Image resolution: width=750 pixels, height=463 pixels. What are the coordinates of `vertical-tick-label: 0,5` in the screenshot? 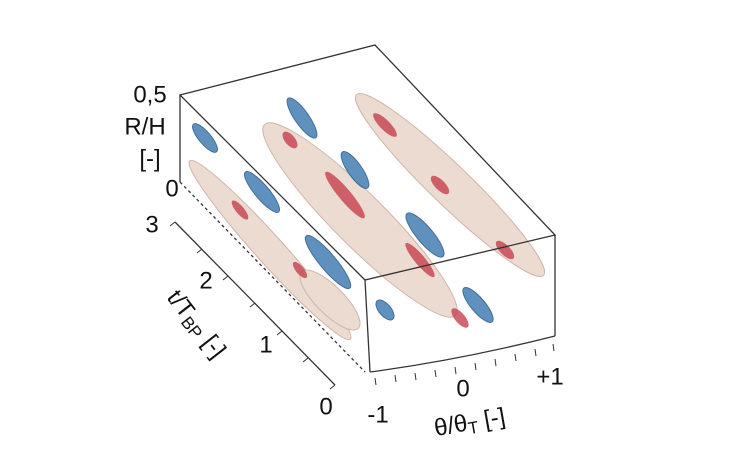 It's located at (149, 94).